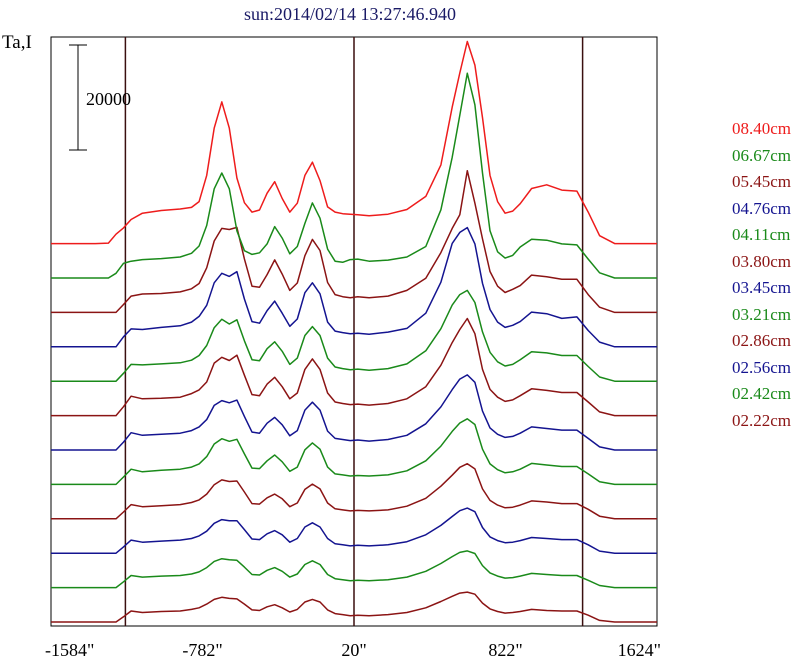  Describe the element at coordinates (762, 393) in the screenshot. I see `legend-item: 02.42cm` at that location.